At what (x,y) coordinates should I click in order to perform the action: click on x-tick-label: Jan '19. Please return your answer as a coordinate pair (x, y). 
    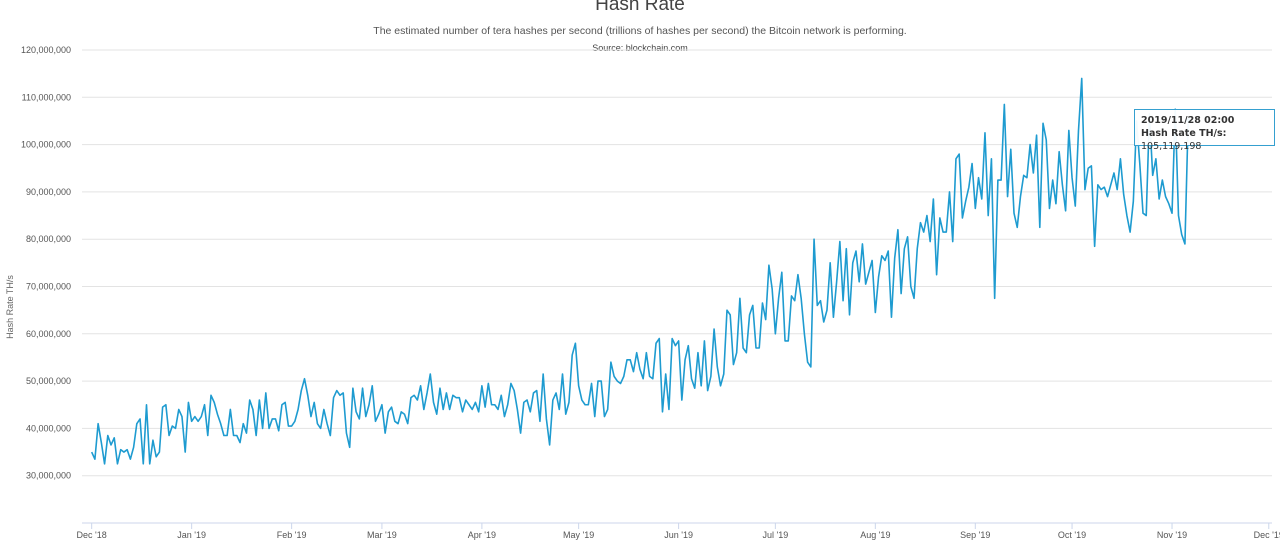
    Looking at the image, I should click on (191, 535).